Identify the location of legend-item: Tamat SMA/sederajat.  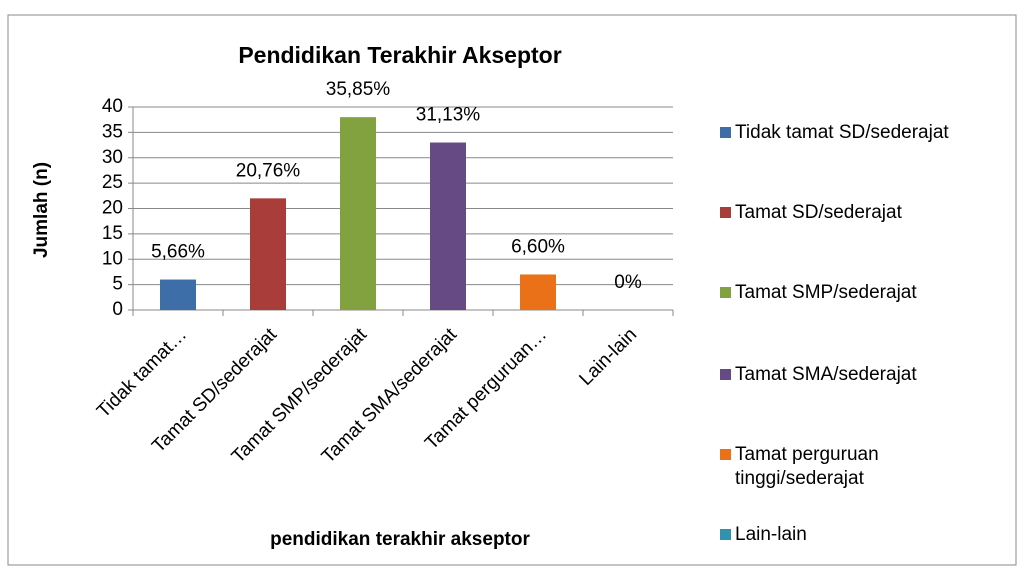
(865, 375).